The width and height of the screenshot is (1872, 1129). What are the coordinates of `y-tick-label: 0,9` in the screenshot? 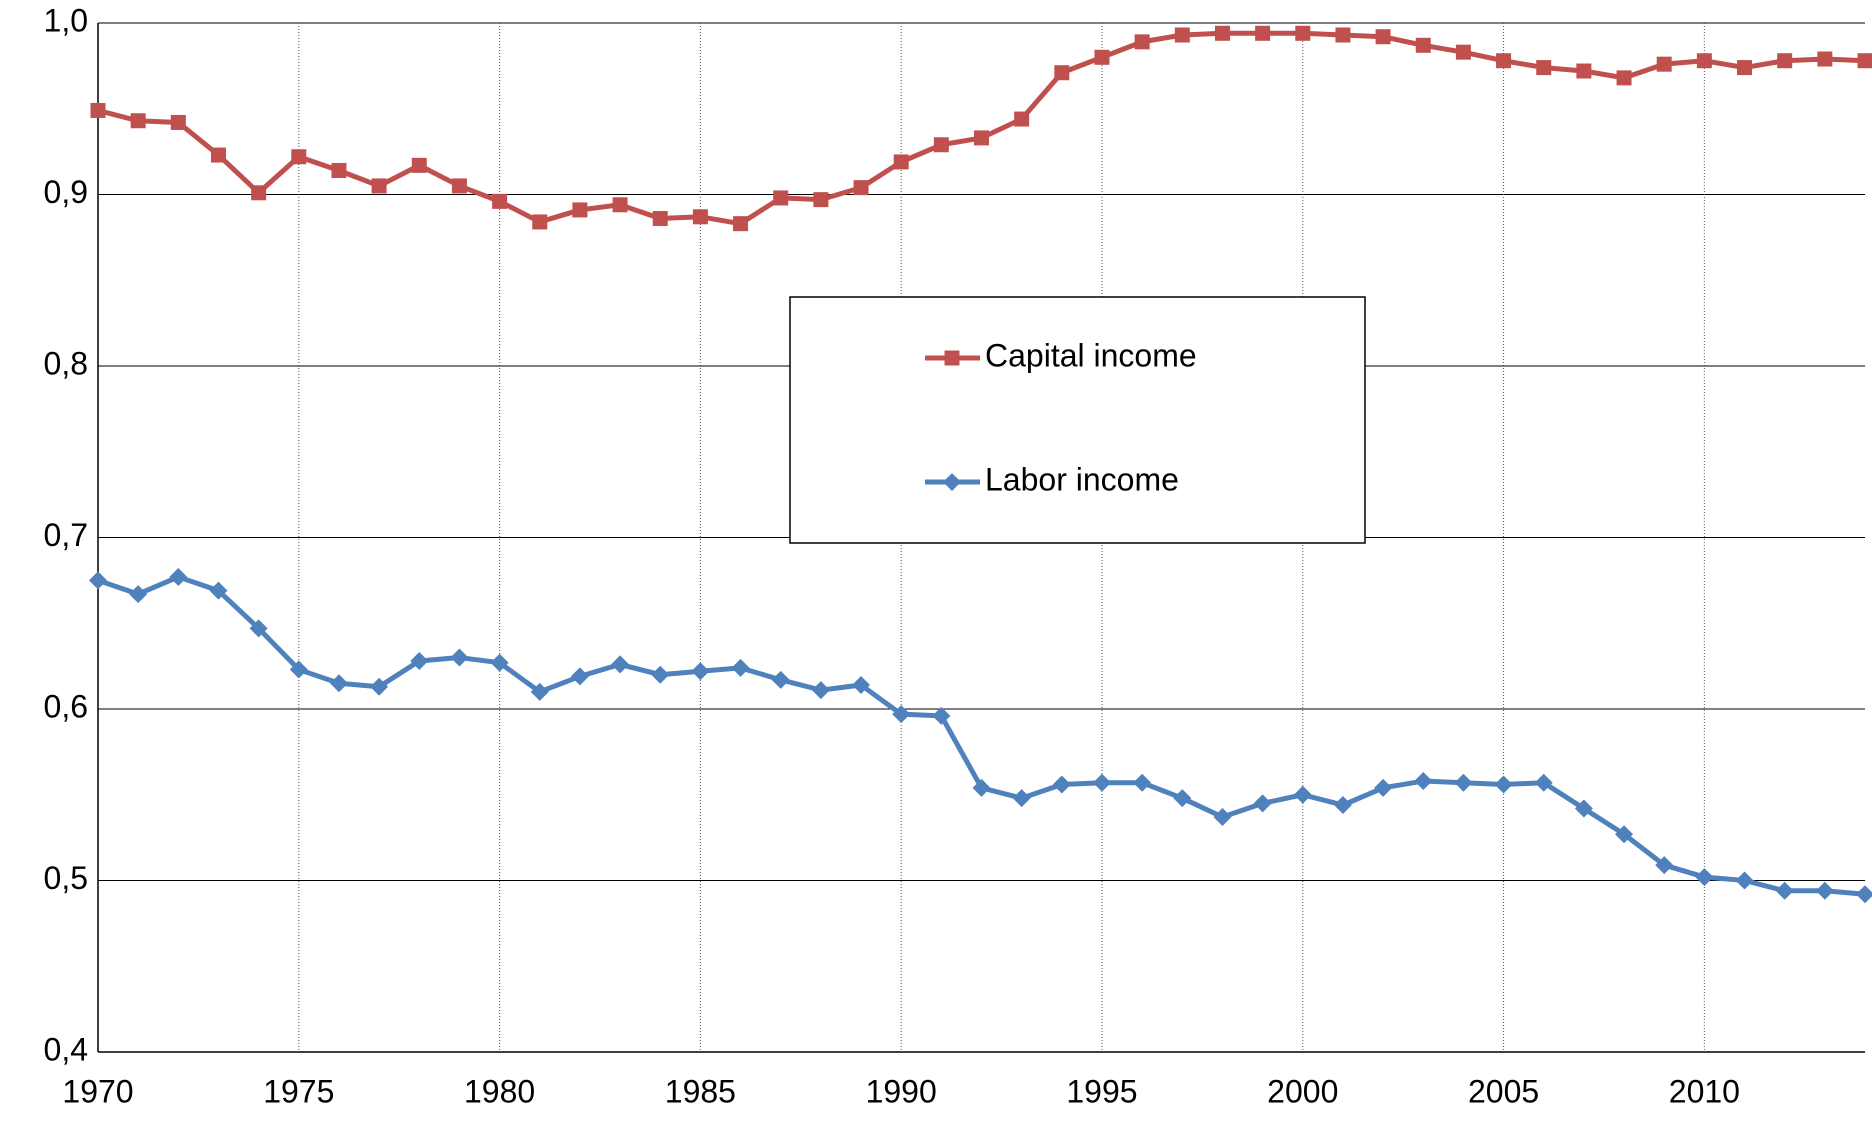 It's located at (66, 192).